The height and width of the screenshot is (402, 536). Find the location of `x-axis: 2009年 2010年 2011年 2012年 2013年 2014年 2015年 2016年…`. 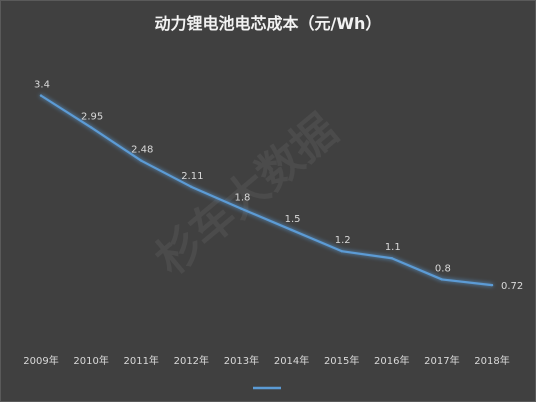

x-axis: 2009年 2010年 2011年 2012年 2013年 2014年 2015年 2016年… is located at coordinates (266, 360).